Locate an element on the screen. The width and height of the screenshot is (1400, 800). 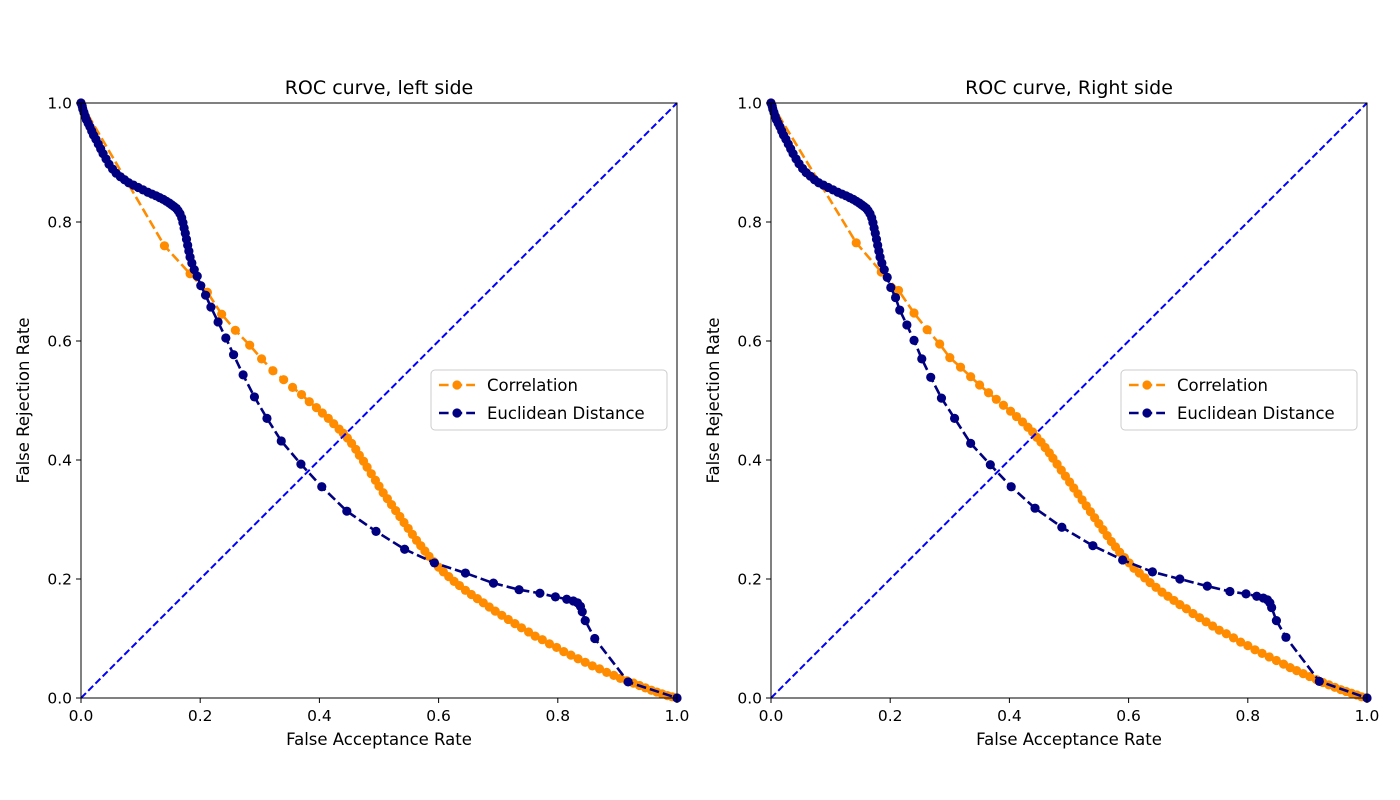
y-tick-label: 0.6 is located at coordinates (59, 342).